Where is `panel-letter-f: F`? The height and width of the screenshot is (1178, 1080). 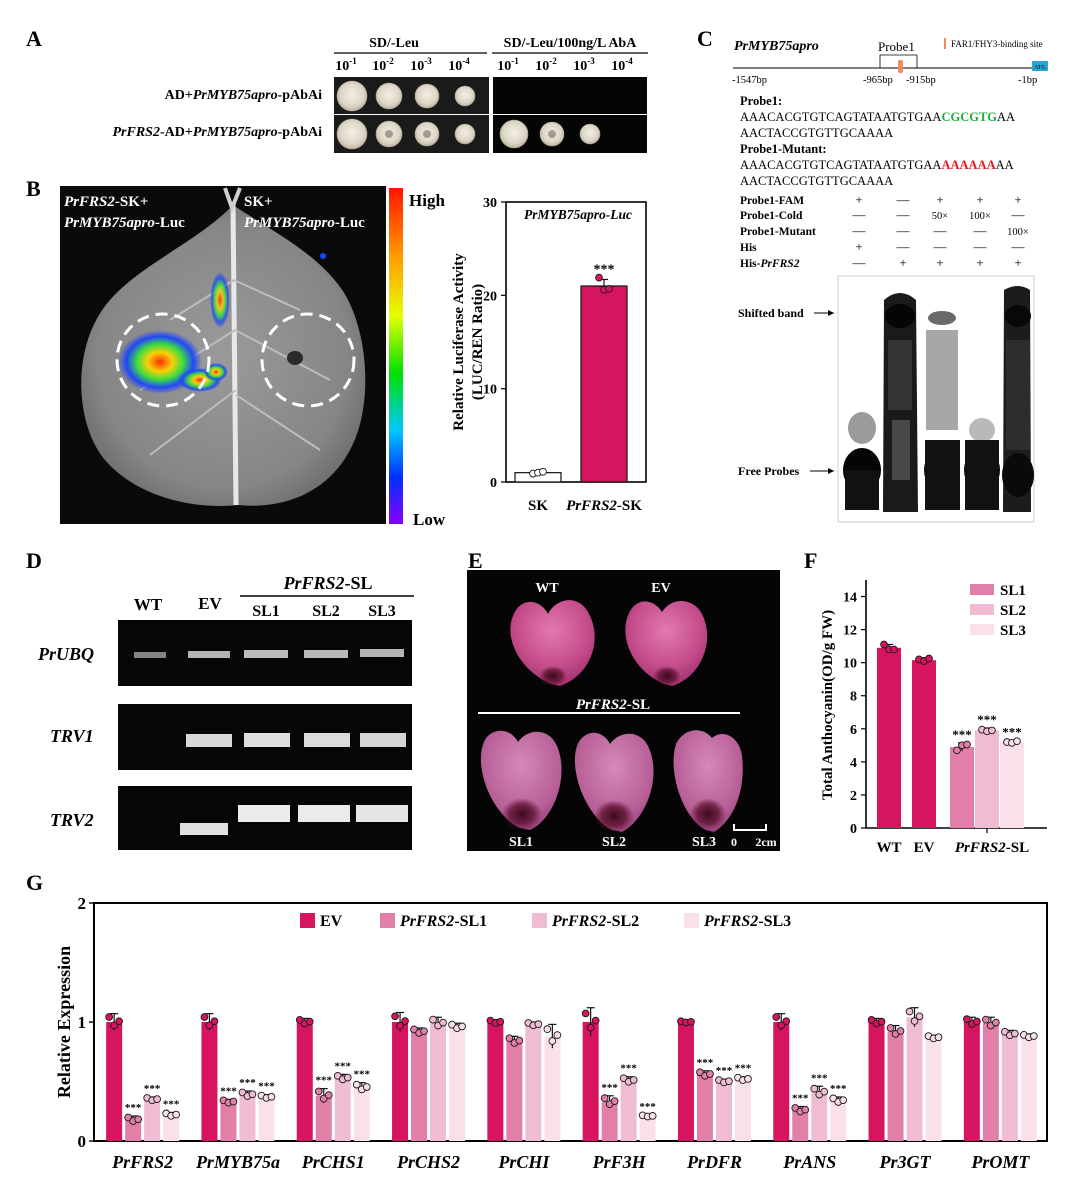
panel-letter-f: F is located at coordinates (810, 560).